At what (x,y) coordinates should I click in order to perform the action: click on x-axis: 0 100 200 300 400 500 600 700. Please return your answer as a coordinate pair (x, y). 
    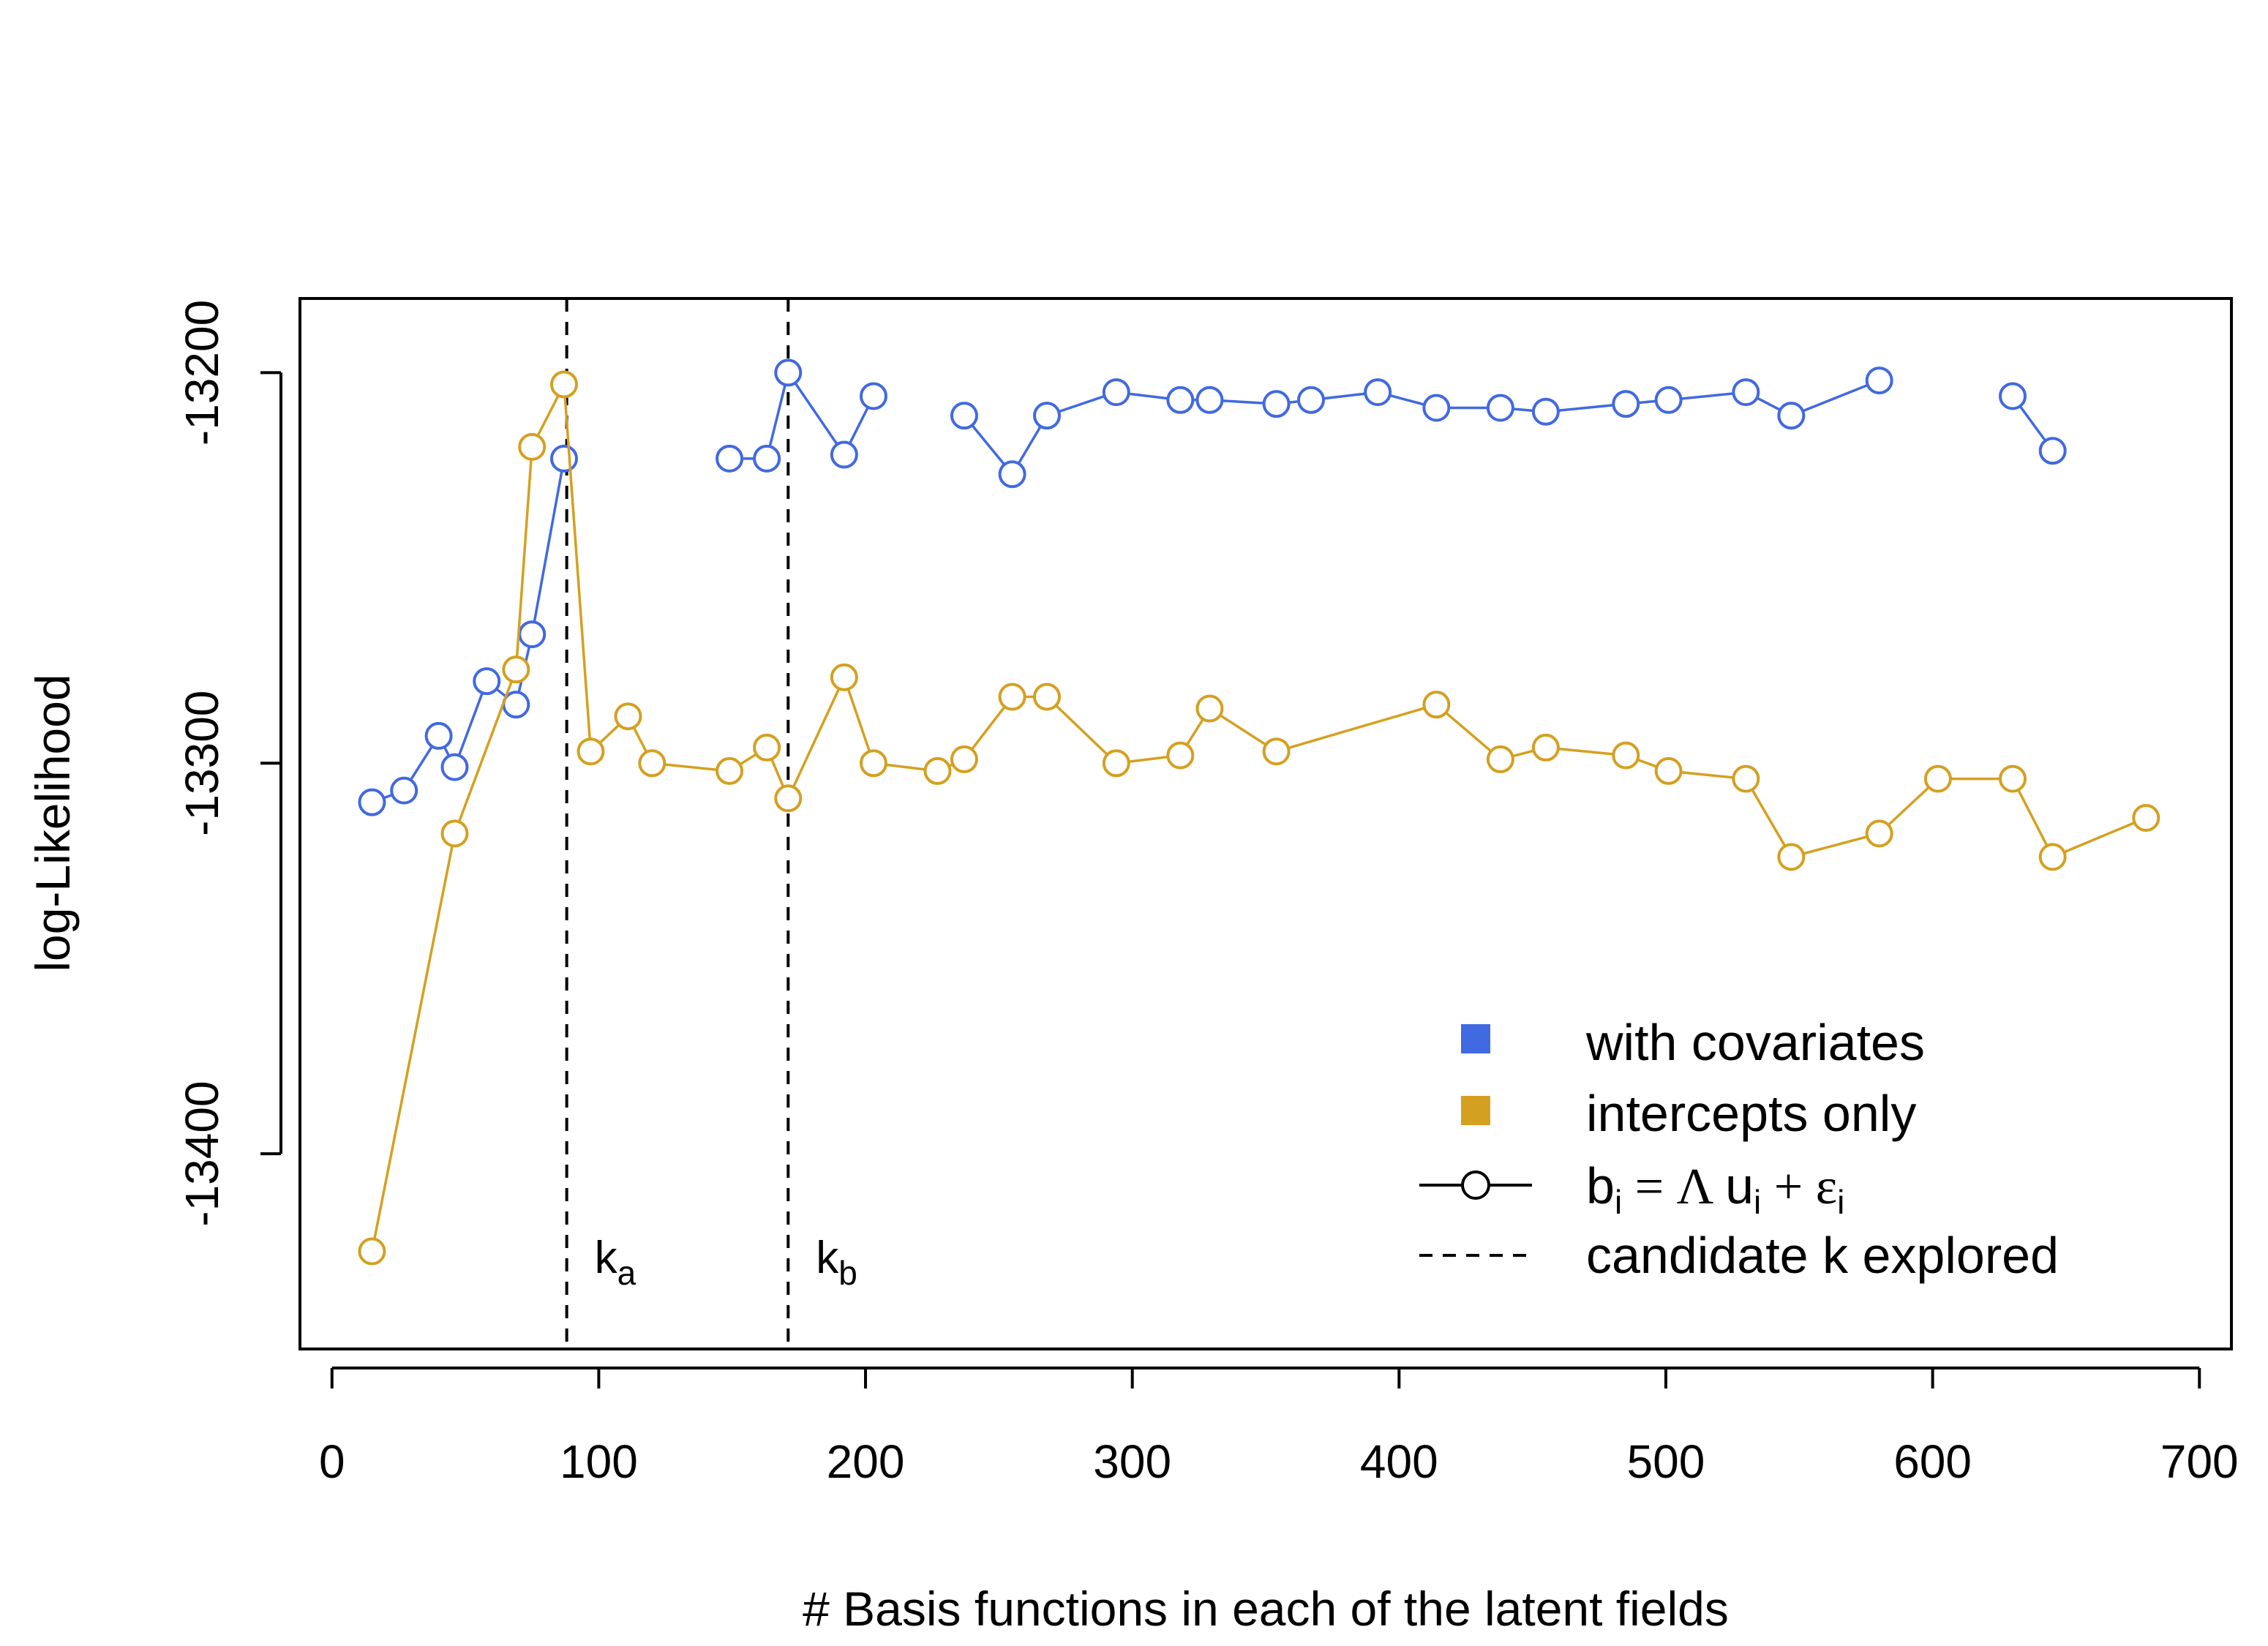
    Looking at the image, I should click on (1279, 1427).